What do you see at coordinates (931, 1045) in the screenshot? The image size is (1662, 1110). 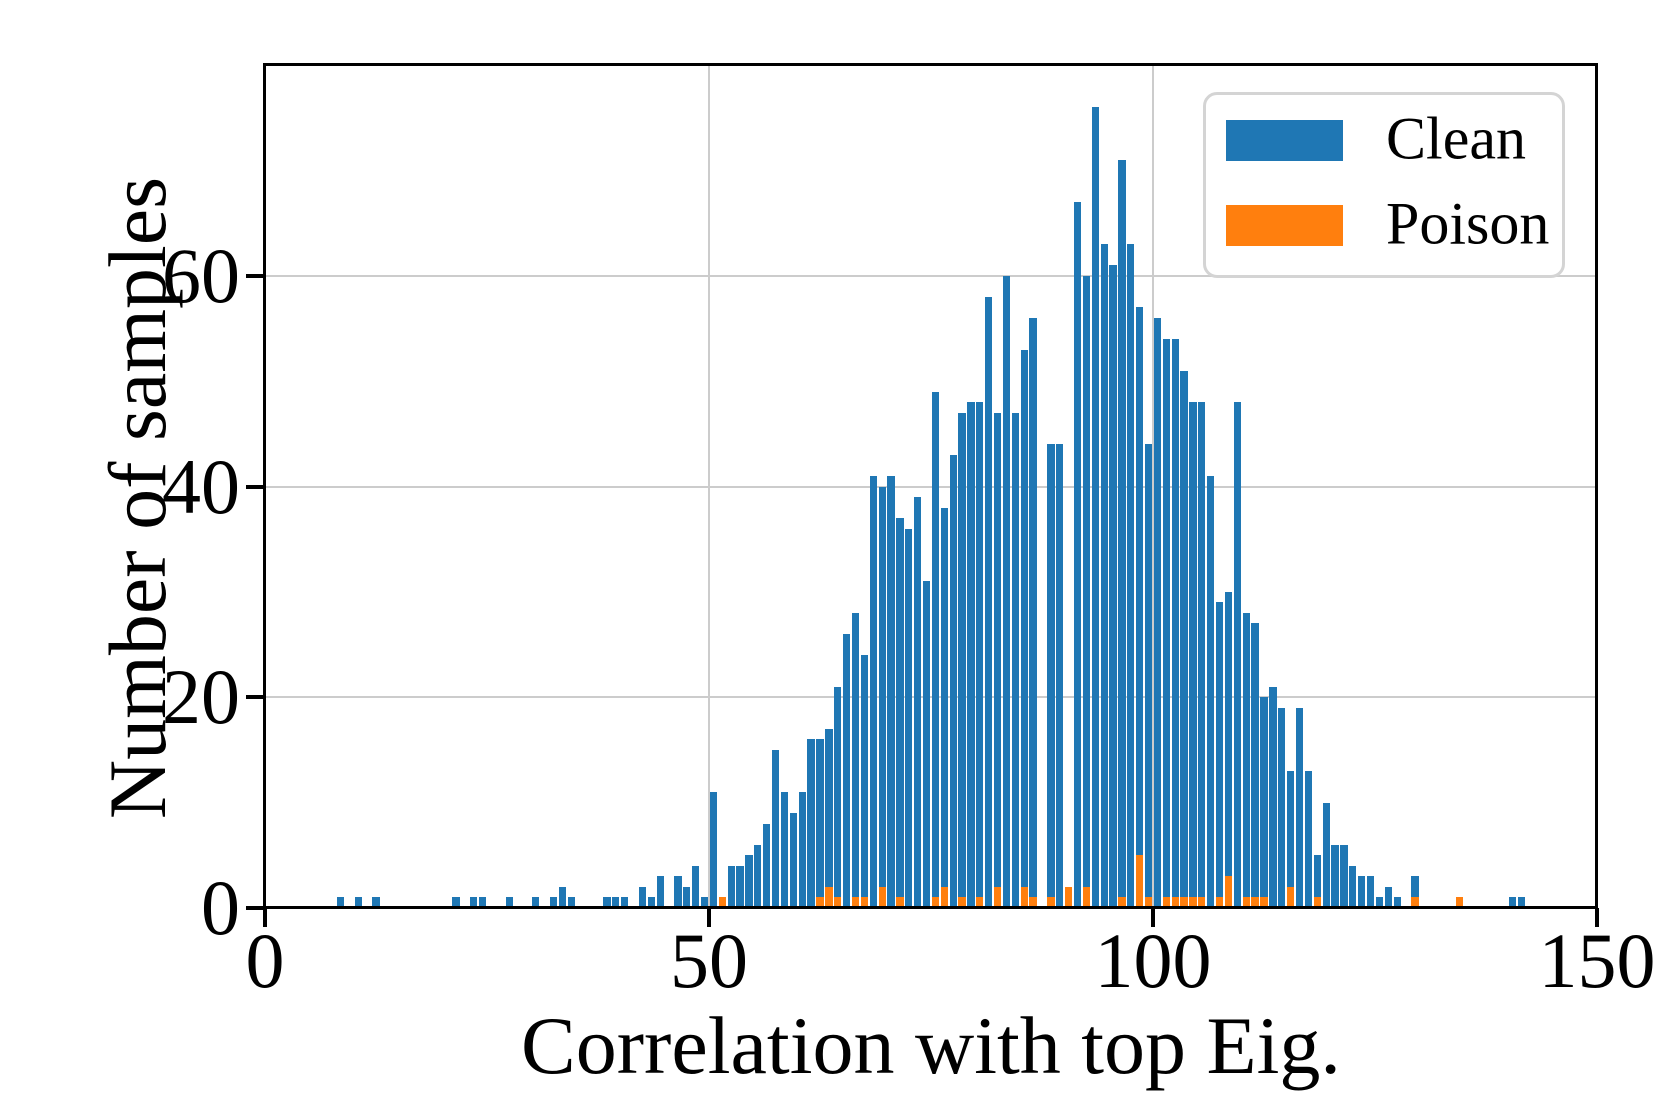 I see `x-axis-label: Correlation with top Eig.` at bounding box center [931, 1045].